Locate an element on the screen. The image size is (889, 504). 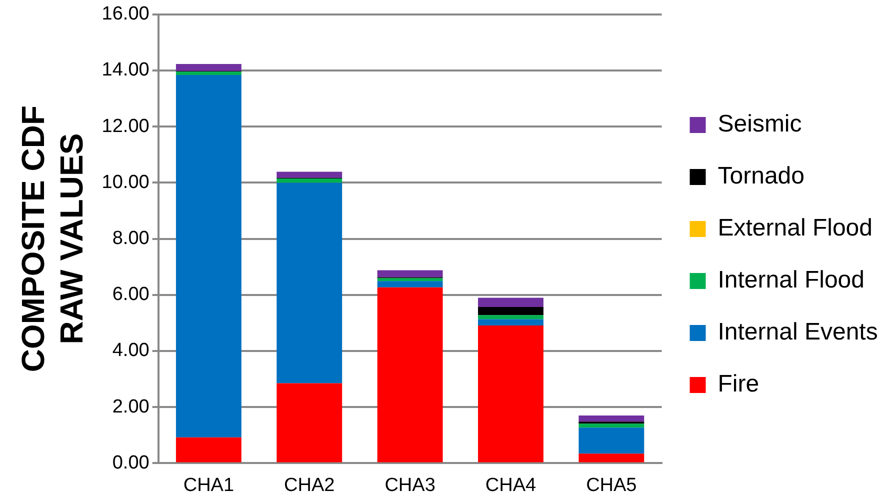
legend-label: External Flood is located at coordinates (795, 228).